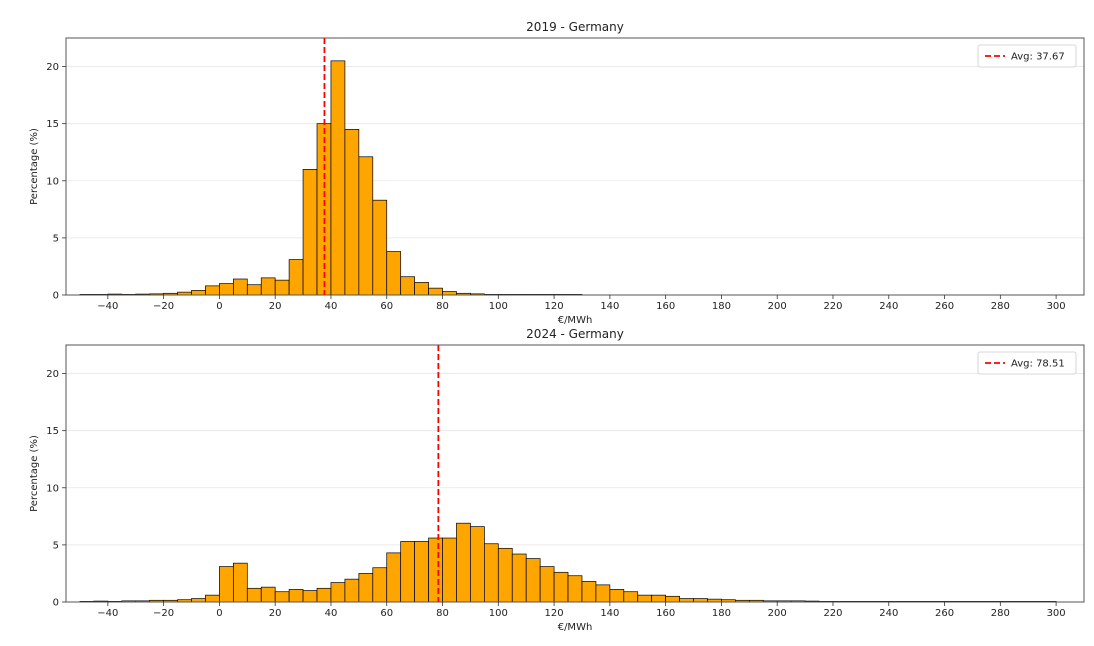 The image size is (1094, 646). I want to click on x-tick-label: 220, so click(832, 613).